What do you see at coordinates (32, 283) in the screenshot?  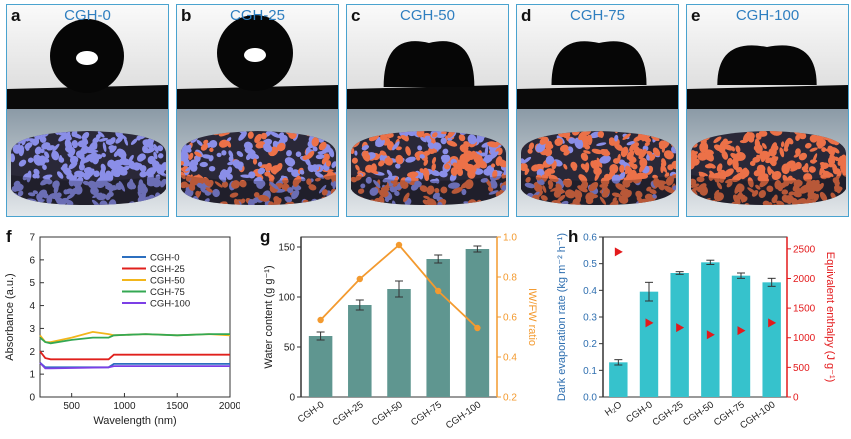 I see `y-tick-label: 5` at bounding box center [32, 283].